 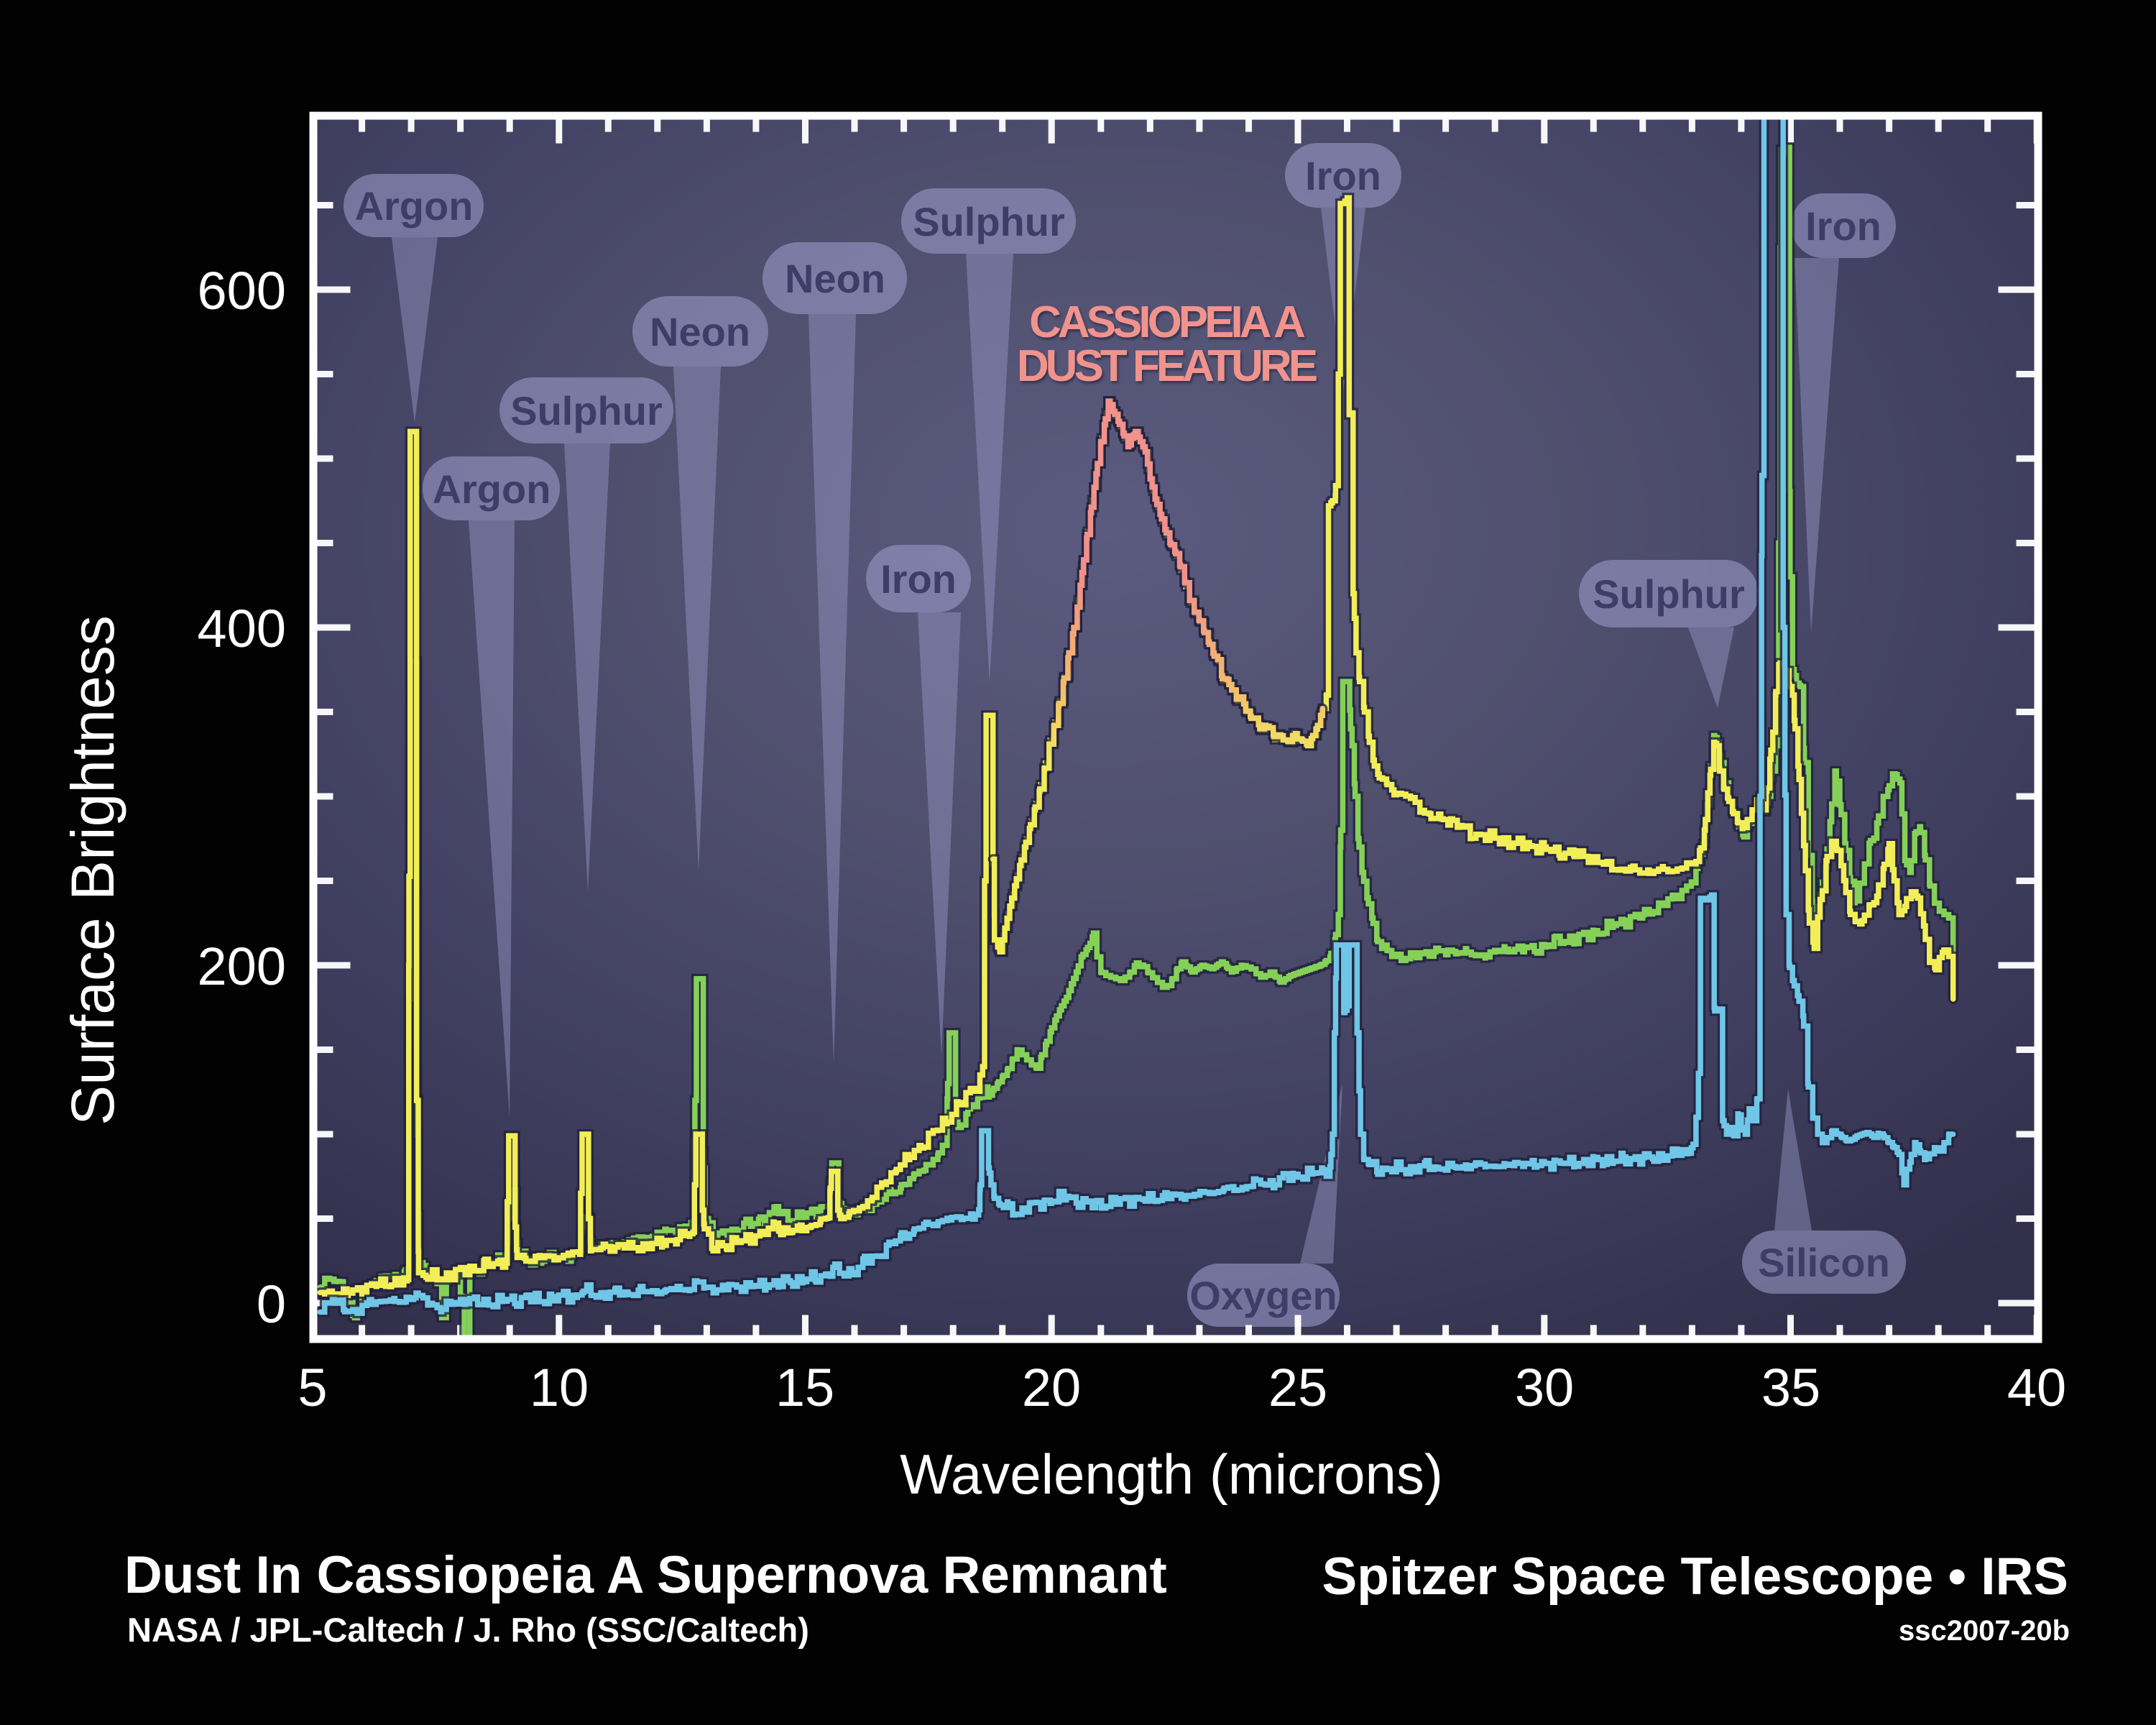 What do you see at coordinates (242, 966) in the screenshot?
I see `svg-text: 200` at bounding box center [242, 966].